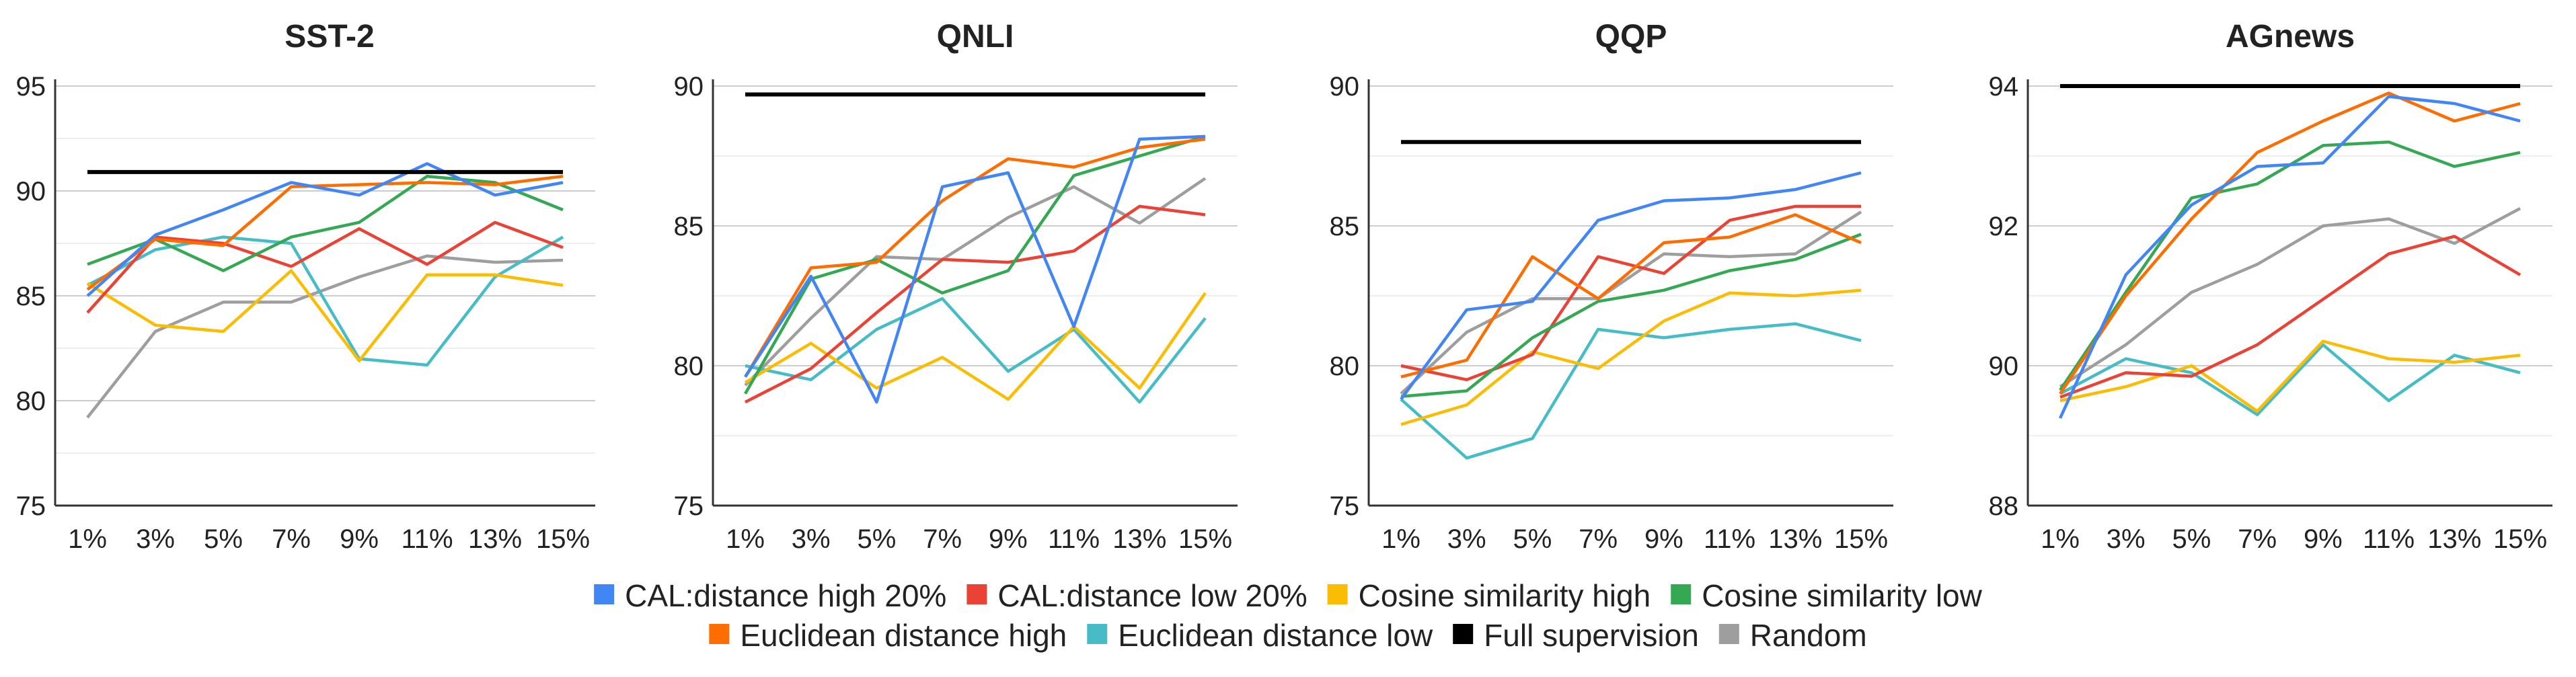  What do you see at coordinates (1808, 635) in the screenshot?
I see `legend-label: Random` at bounding box center [1808, 635].